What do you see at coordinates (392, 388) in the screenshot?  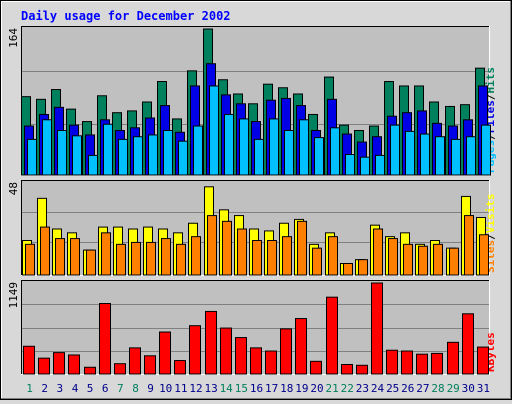 I see `x-tick-label-day-25: 25` at bounding box center [392, 388].